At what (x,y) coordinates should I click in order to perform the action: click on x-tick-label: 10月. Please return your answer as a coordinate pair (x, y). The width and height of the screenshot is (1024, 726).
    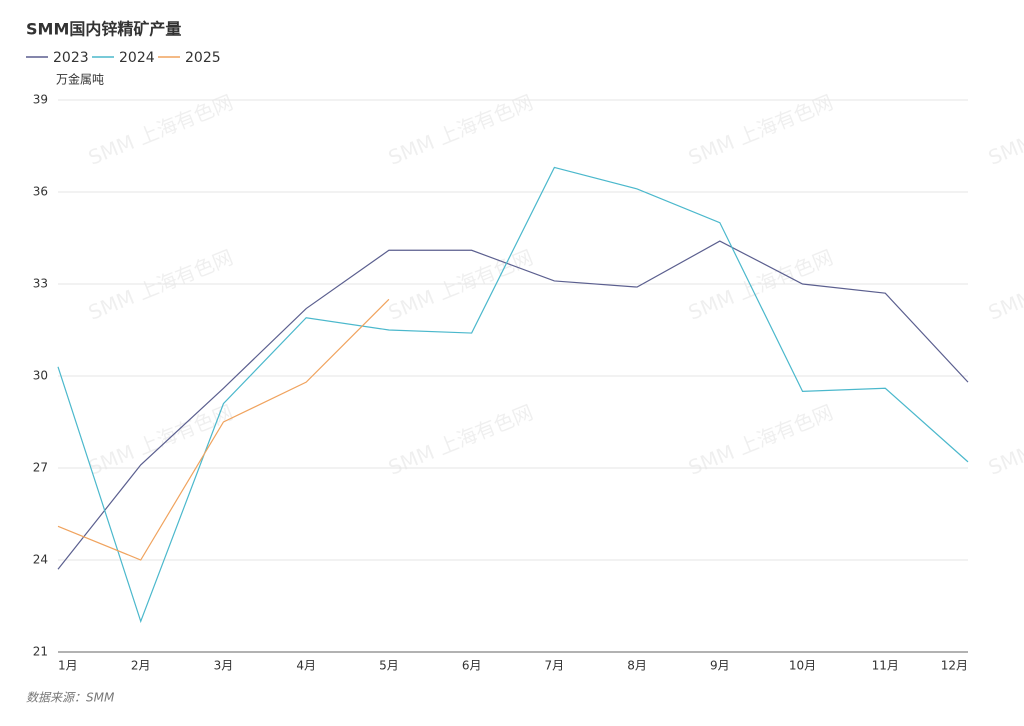
    Looking at the image, I should click on (802, 666).